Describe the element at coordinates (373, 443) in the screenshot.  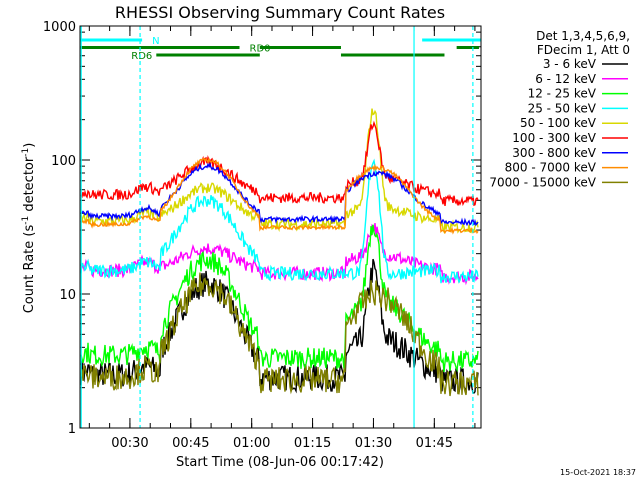
I see `x-tick-label: 01:30` at that location.